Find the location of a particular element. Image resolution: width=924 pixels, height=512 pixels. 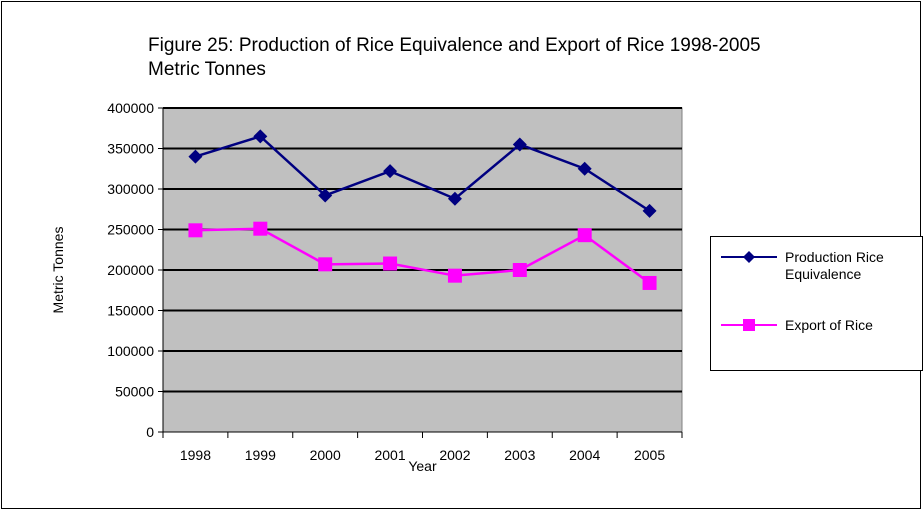

x-tick-label: 1999 is located at coordinates (260, 455).